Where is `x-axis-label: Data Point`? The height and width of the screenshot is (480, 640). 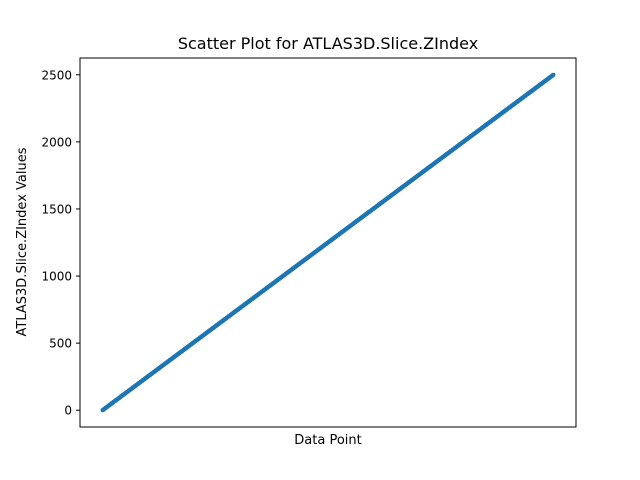
x-axis-label: Data Point is located at coordinates (327, 440).